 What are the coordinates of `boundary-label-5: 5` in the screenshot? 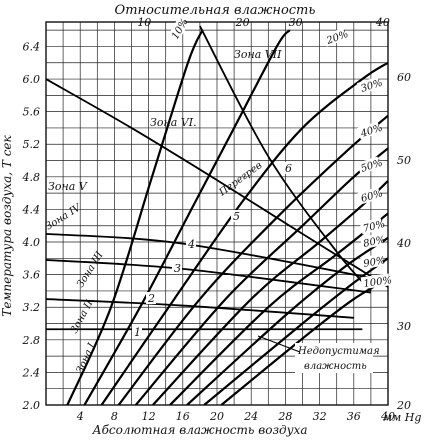 It's located at (236, 216).